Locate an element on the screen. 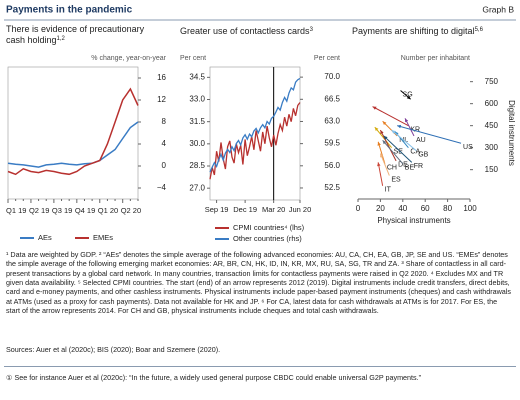 Image resolution: width=520 pixels, height=400 pixels. y2-tick-label: 59.5 is located at coordinates (332, 143).